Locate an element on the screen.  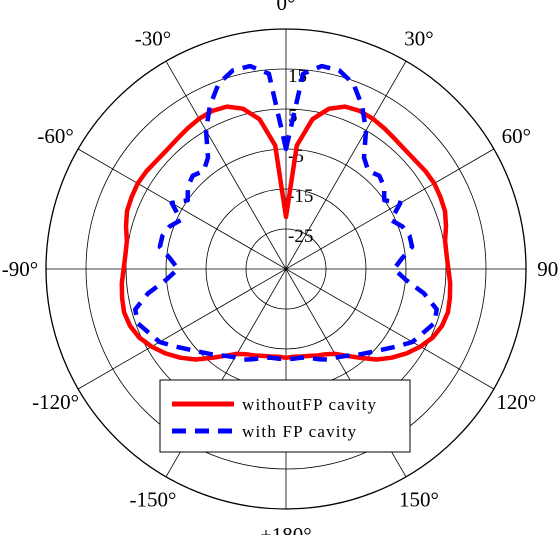
legend-label-without-fp: withoutFP cavity is located at coordinates (309, 404).